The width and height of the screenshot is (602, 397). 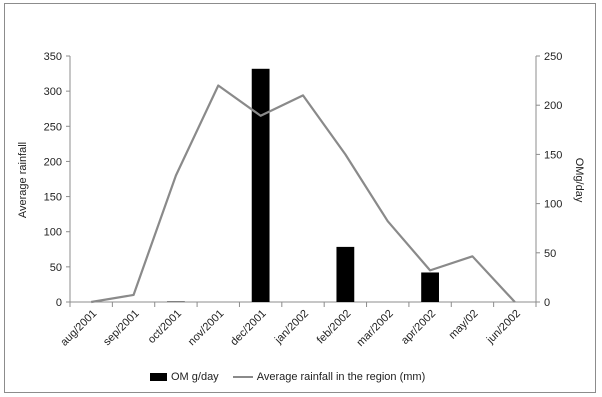 What do you see at coordinates (23, 180) in the screenshot?
I see `y-axis-label: Average rainfall` at bounding box center [23, 180].